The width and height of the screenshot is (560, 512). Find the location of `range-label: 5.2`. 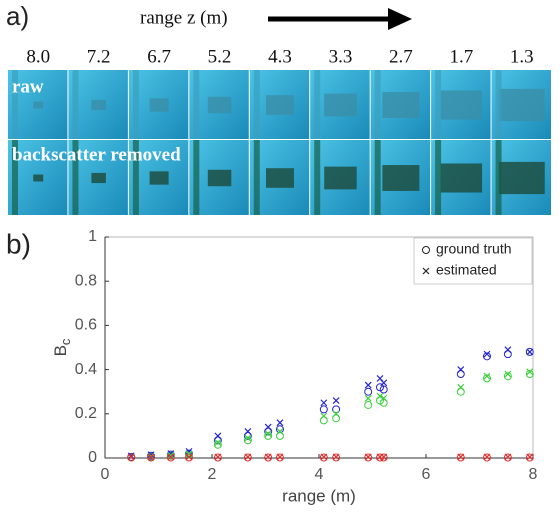

range-label: 5.2 is located at coordinates (220, 56).